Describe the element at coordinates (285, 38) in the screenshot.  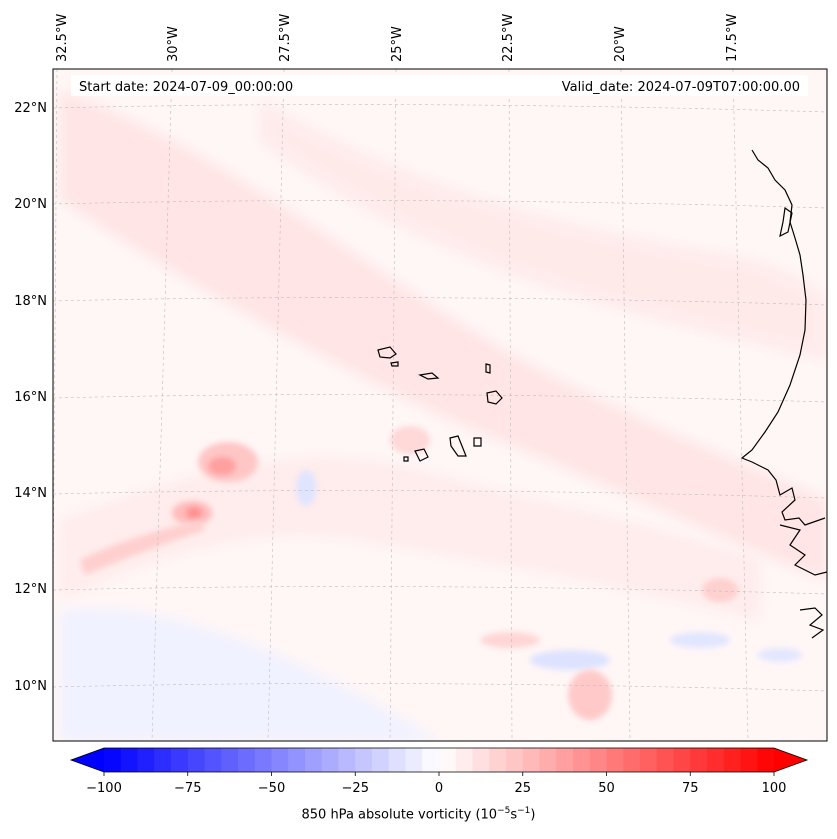
I see `lon-label: 27.5°W` at that location.